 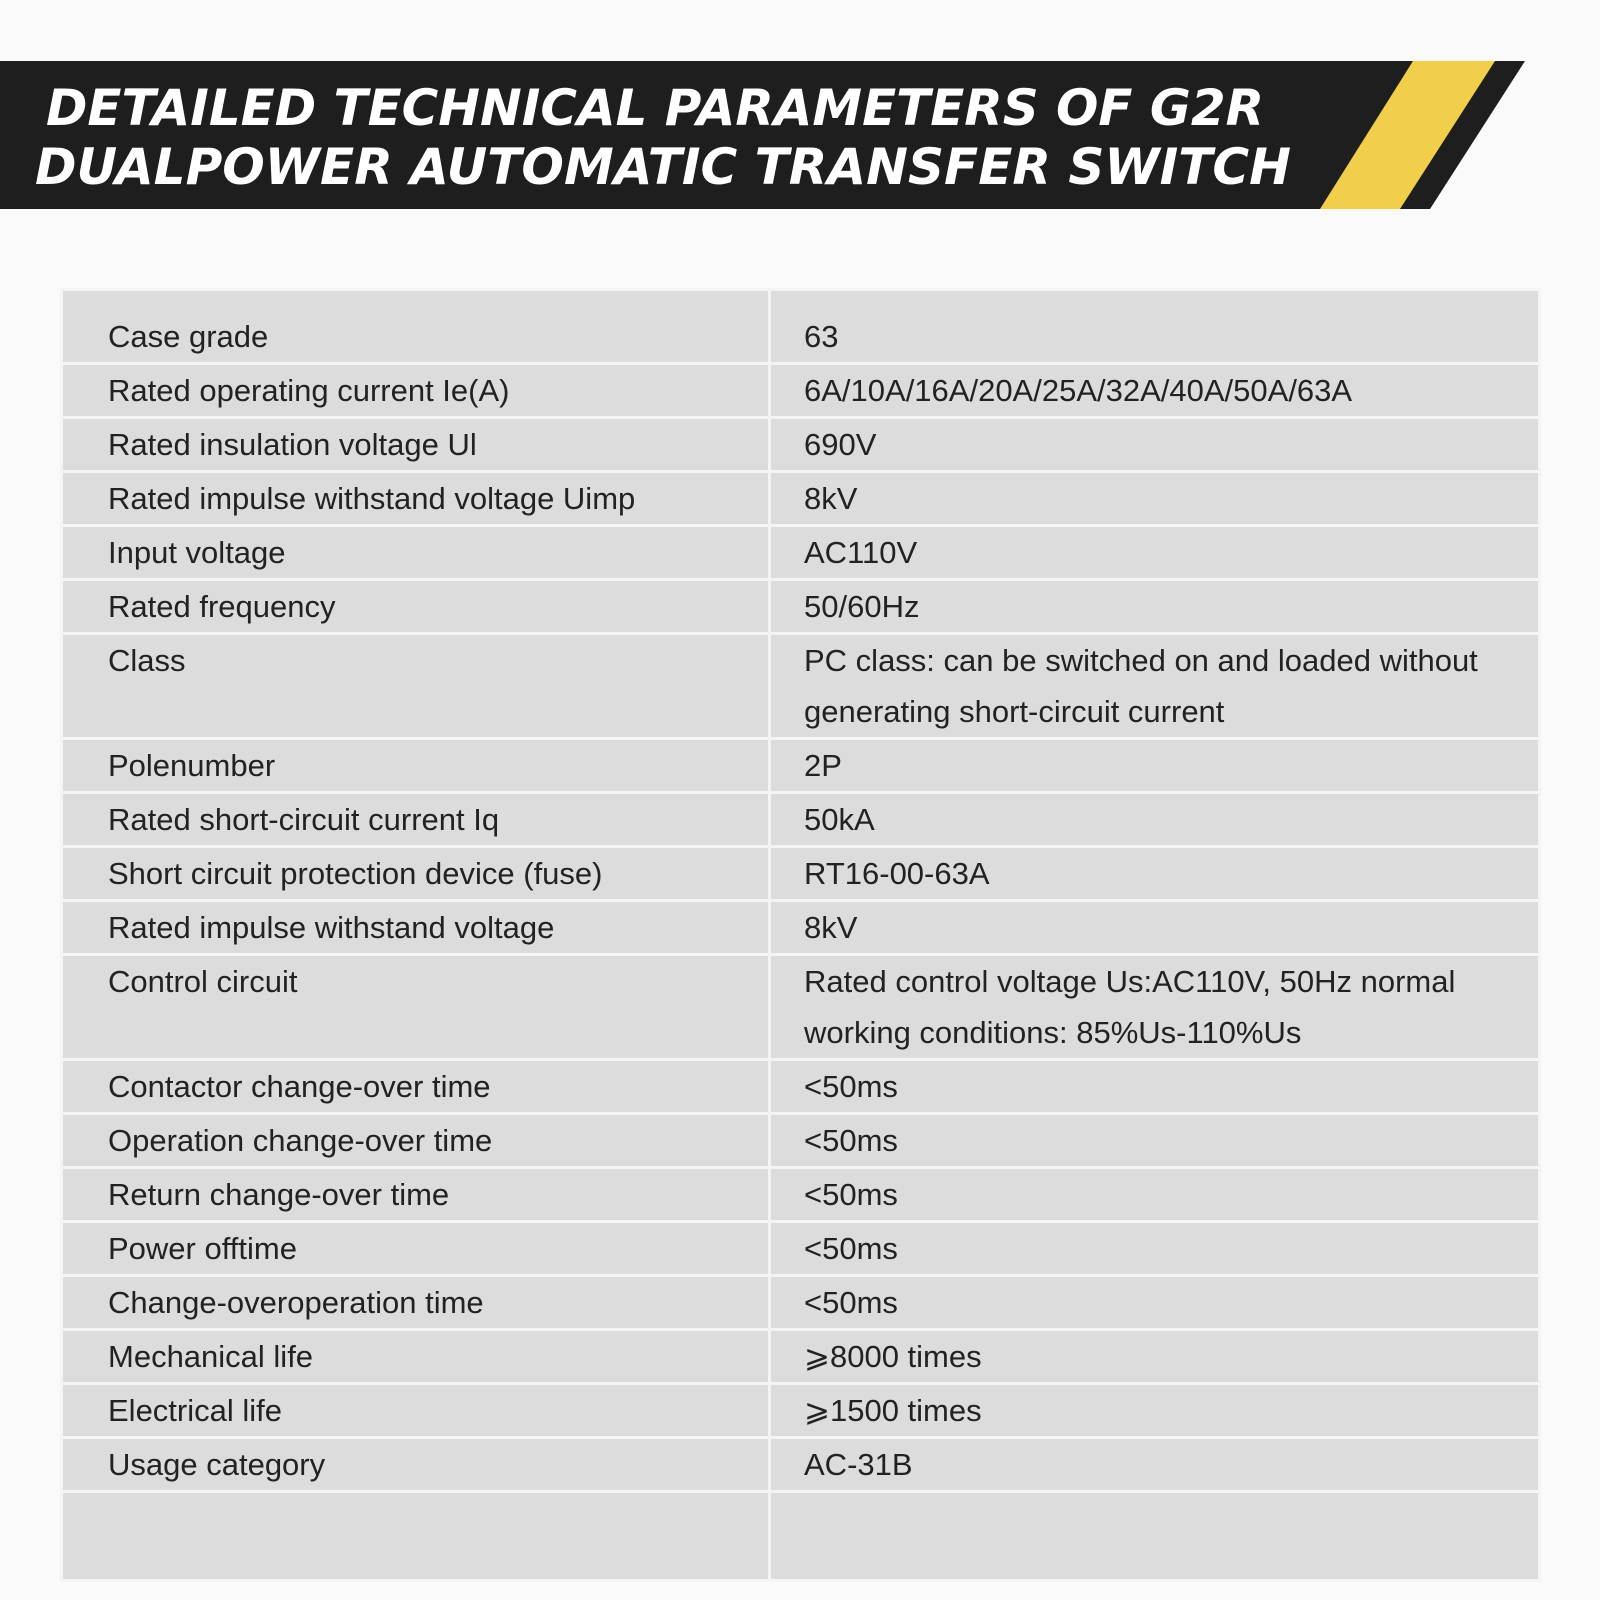 I want to click on table-row: Rated insulation voltage Ul 690V, so click(x=800, y=444).